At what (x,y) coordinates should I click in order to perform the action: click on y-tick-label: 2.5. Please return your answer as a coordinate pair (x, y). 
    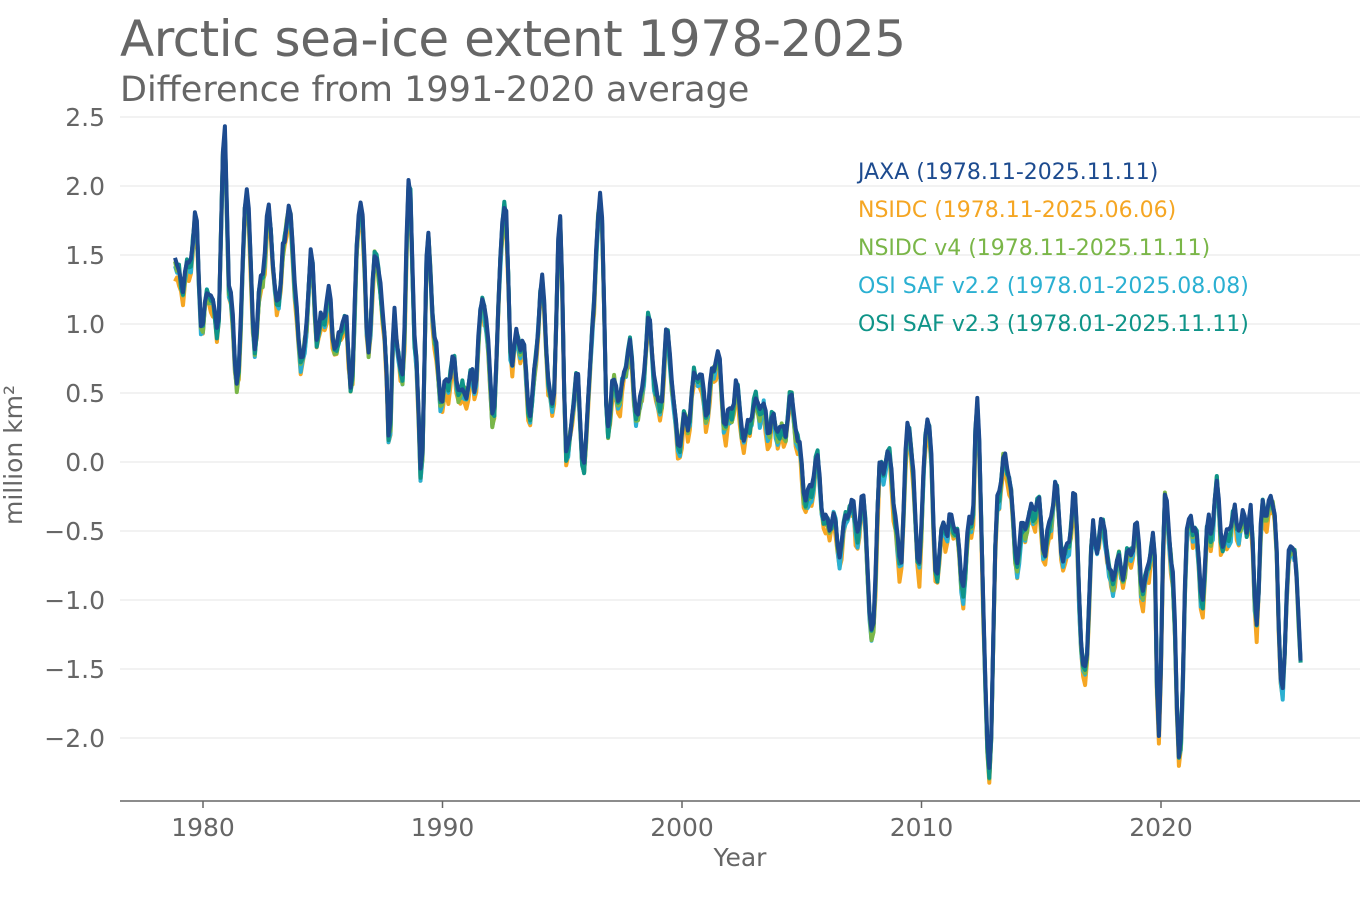
    Looking at the image, I should click on (85, 117).